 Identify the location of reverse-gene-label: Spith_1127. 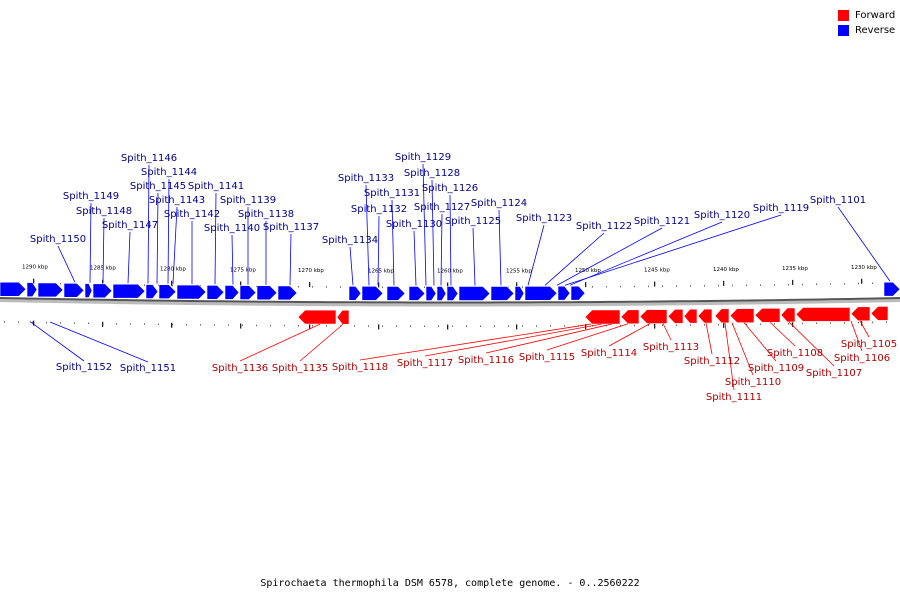
(442, 207).